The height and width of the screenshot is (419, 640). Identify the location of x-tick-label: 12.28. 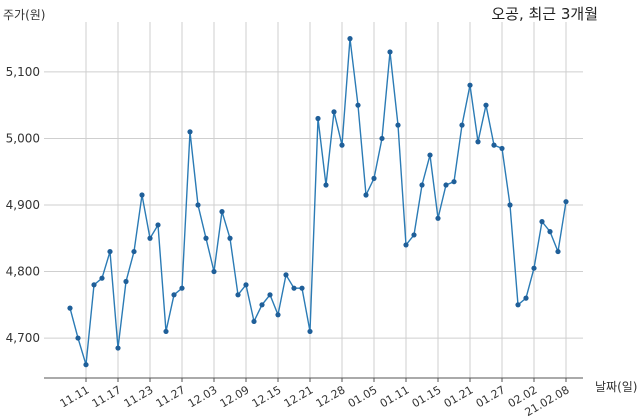
(331, 396).